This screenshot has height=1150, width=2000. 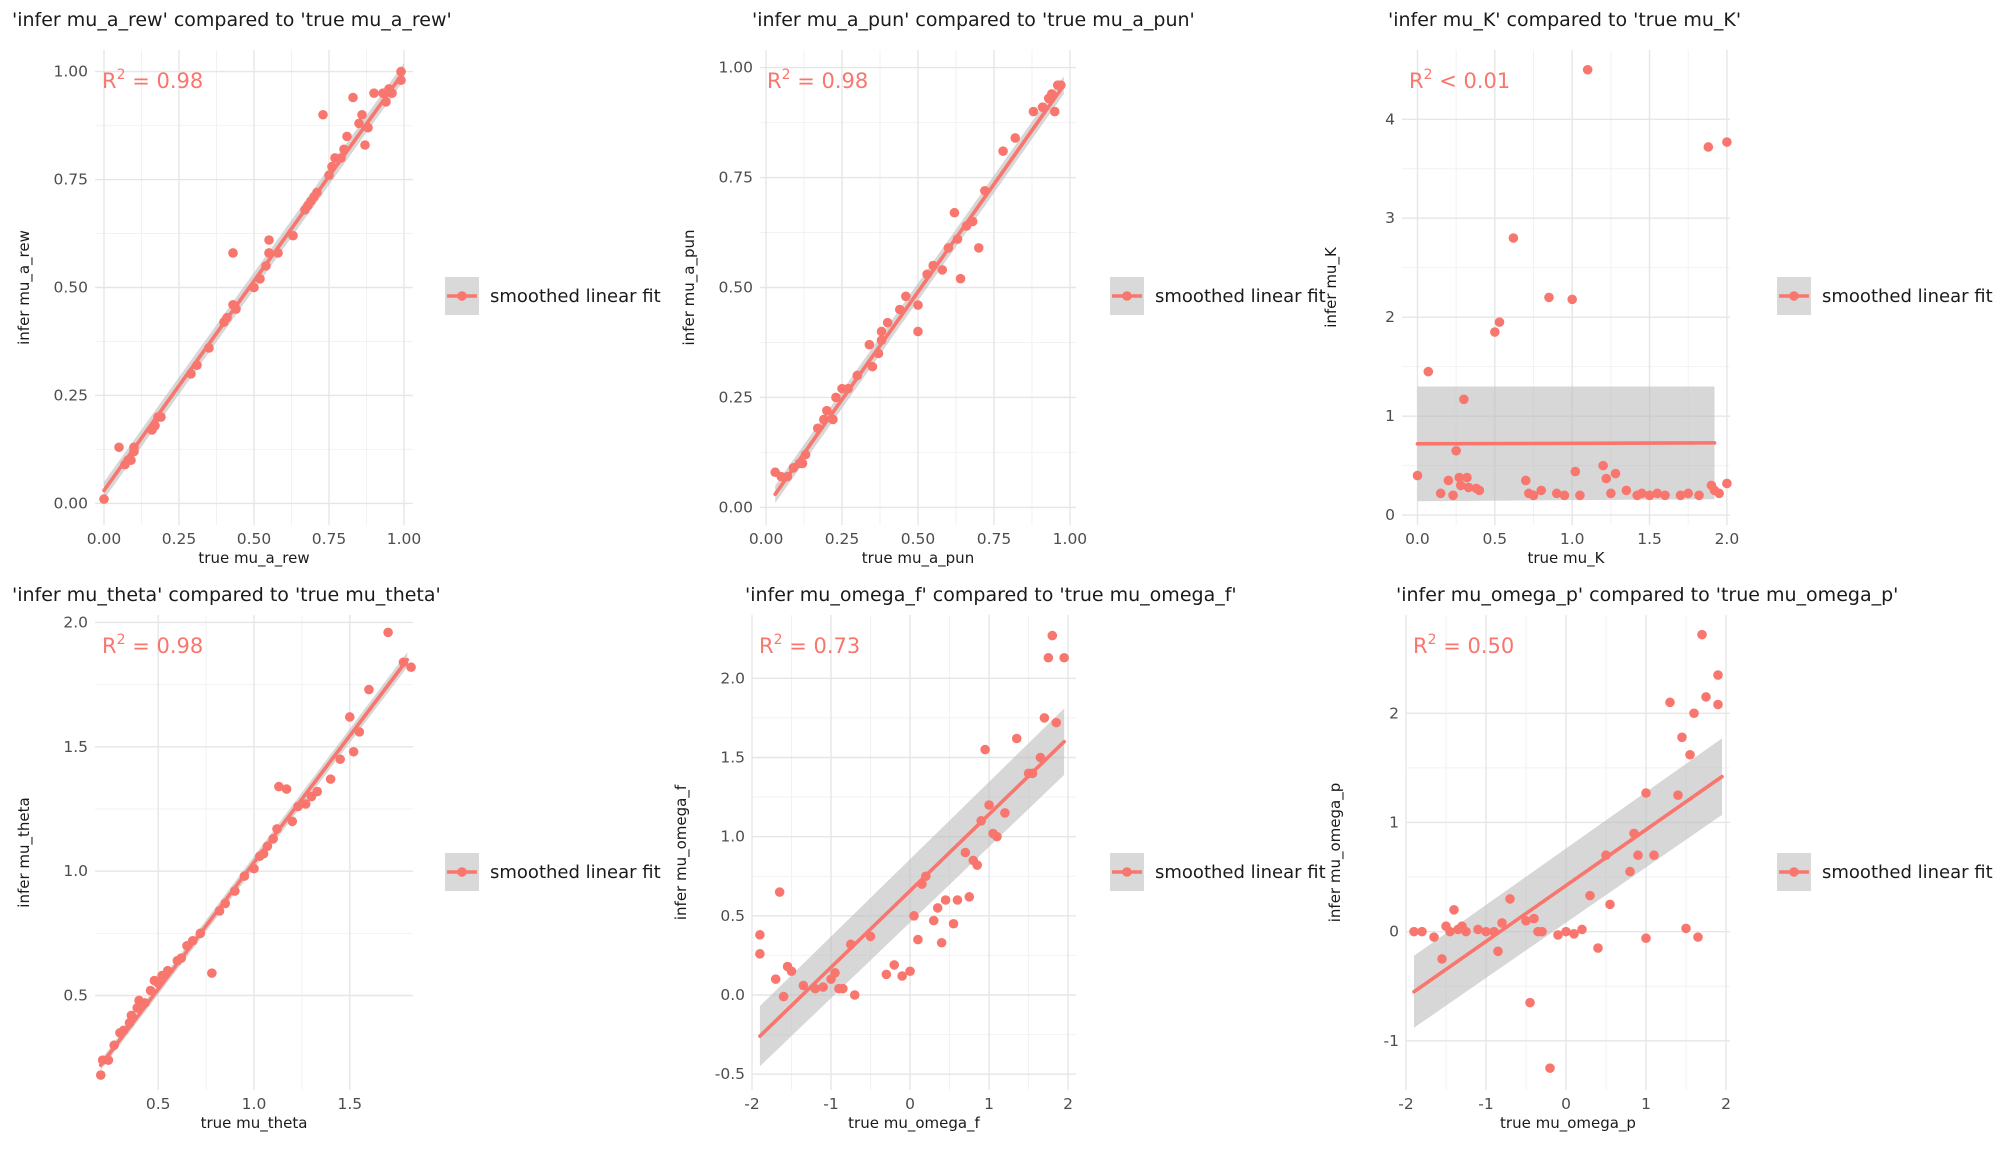 I want to click on y-tick-label: 1.00, so click(x=735, y=68).